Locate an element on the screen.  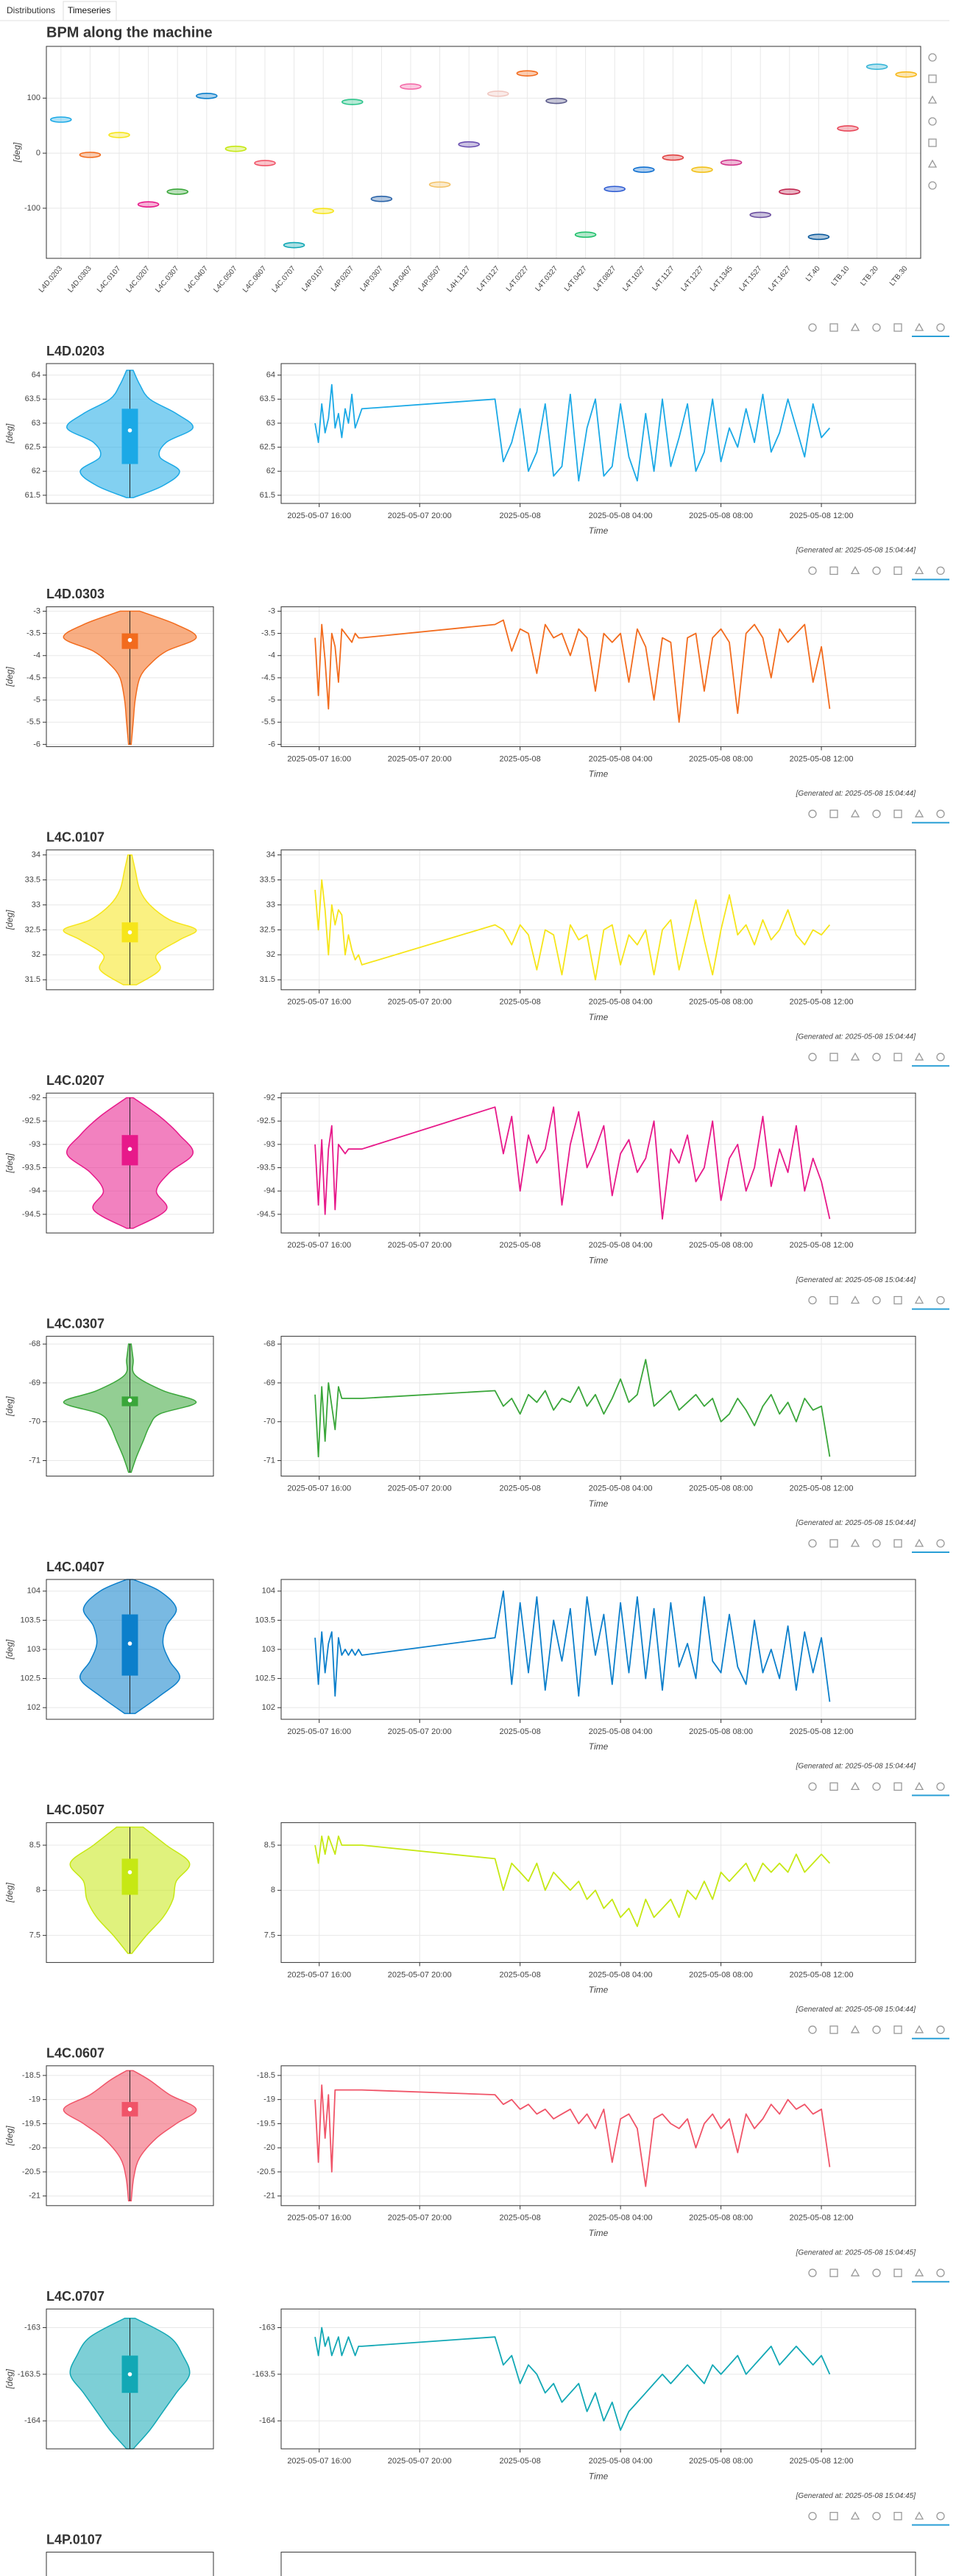
y-tick-label: -164 is located at coordinates (32, 2420).